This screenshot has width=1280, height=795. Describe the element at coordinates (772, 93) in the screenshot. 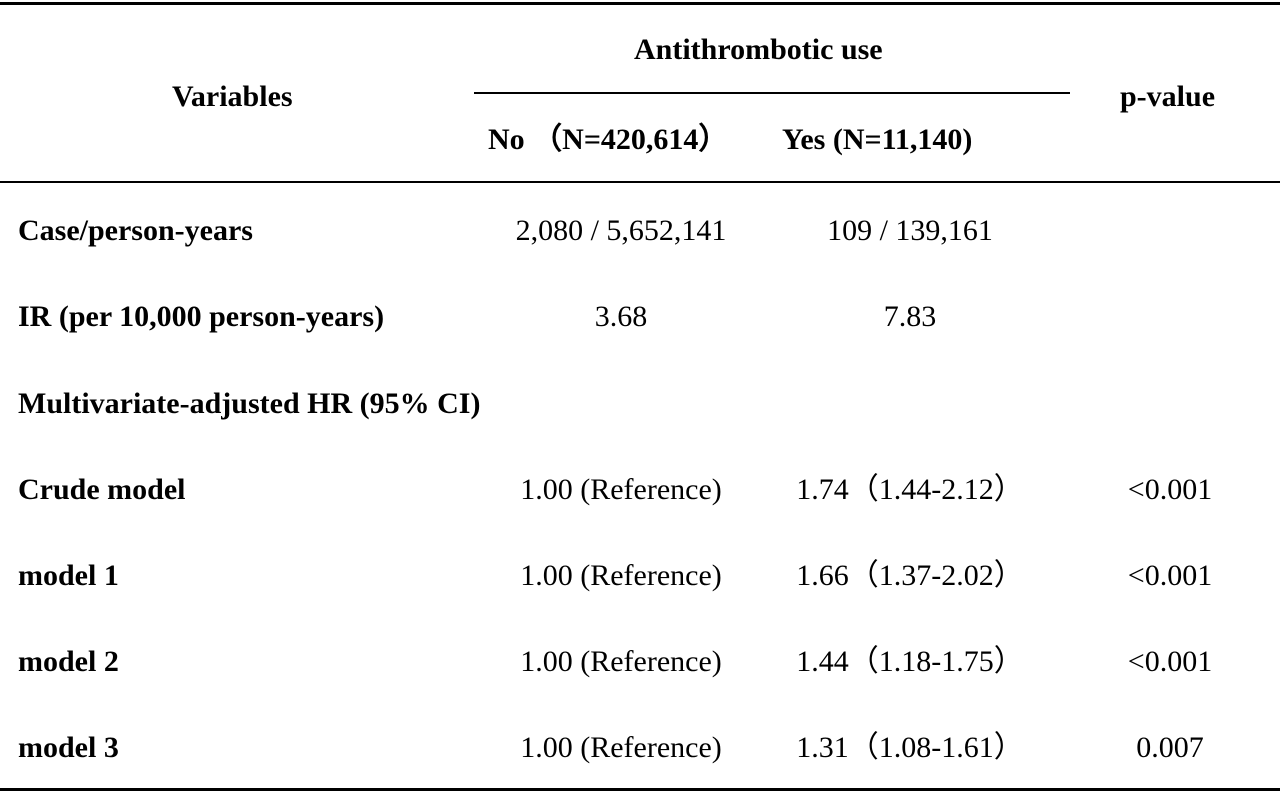

I see `group-span-rule` at that location.